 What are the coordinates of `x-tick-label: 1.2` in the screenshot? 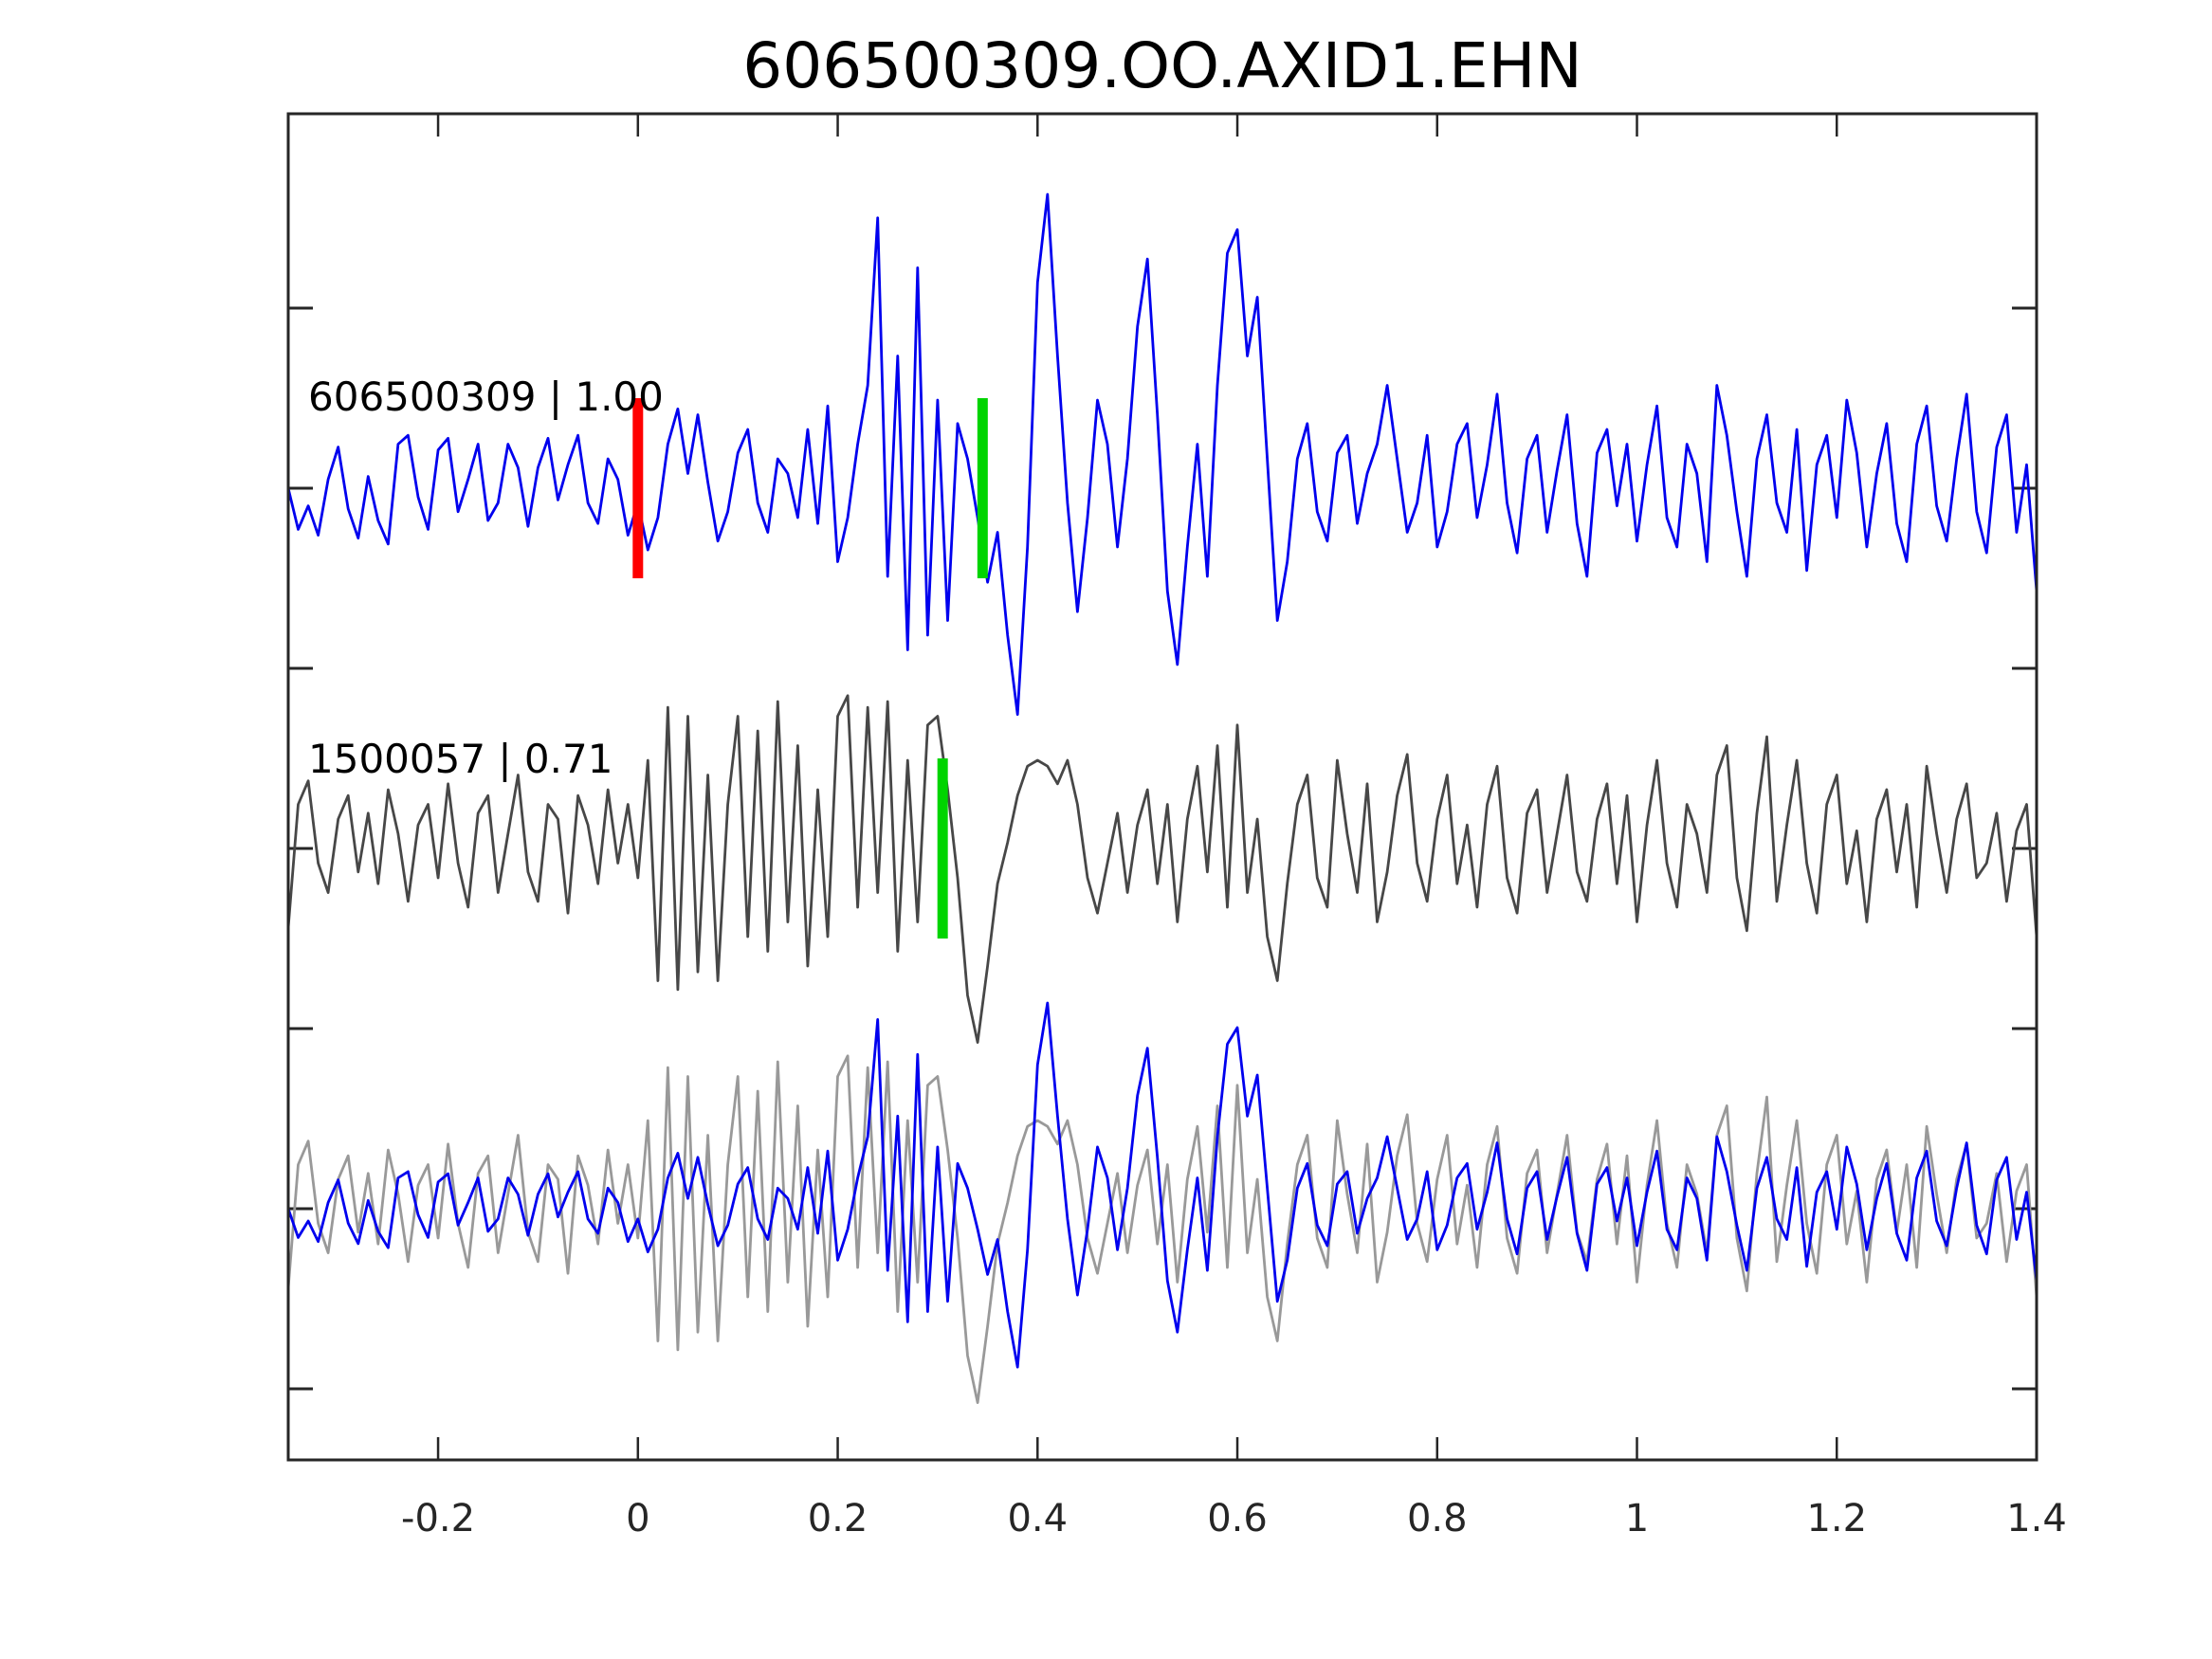 It's located at (1836, 1518).